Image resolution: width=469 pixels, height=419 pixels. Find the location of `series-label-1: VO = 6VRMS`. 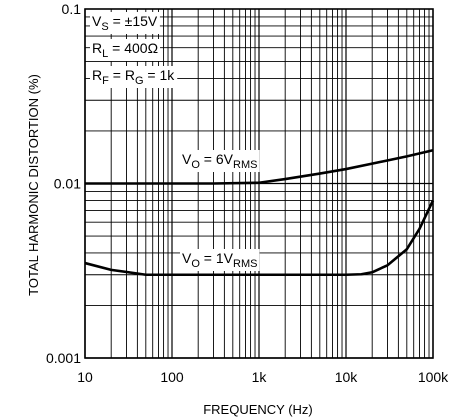

series-label-1: VO = 6VRMS is located at coordinates (219, 161).